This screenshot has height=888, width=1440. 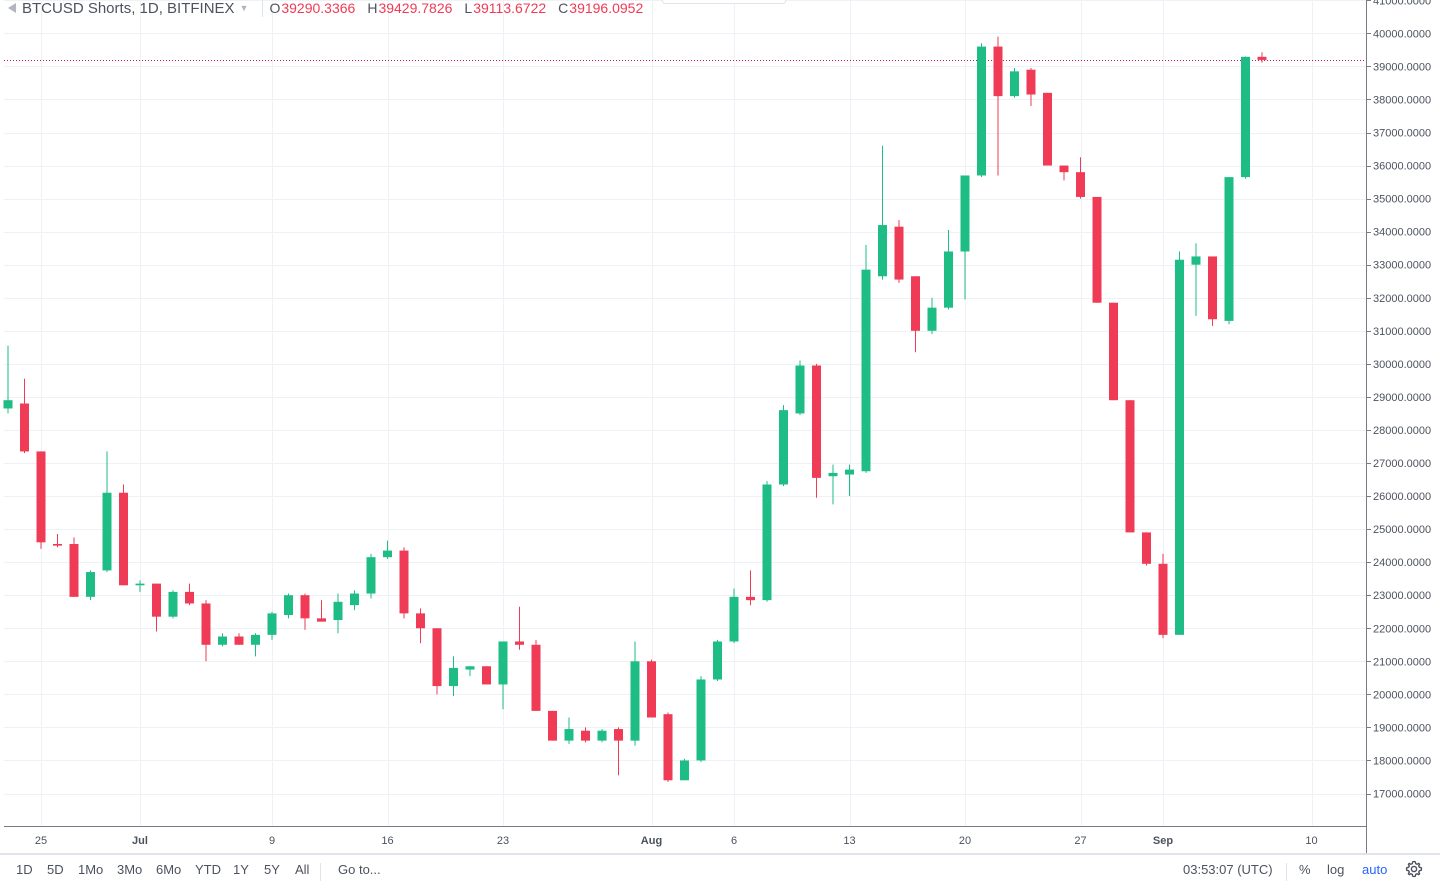 What do you see at coordinates (1163, 841) in the screenshot?
I see `time-tick-label: Sep` at bounding box center [1163, 841].